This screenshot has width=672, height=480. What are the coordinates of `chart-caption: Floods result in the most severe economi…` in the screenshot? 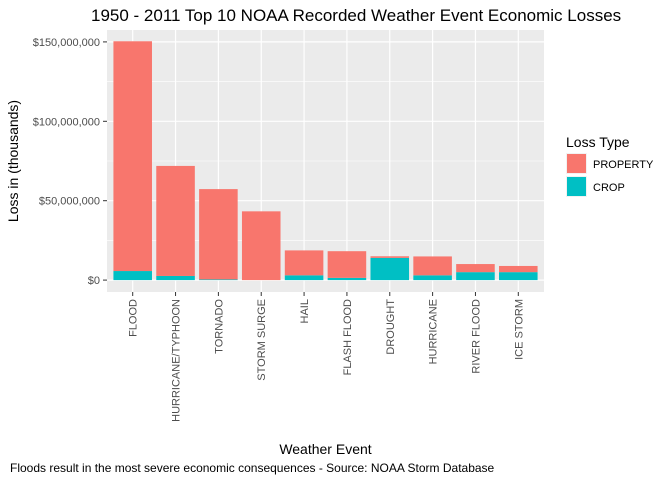 It's located at (252, 468).